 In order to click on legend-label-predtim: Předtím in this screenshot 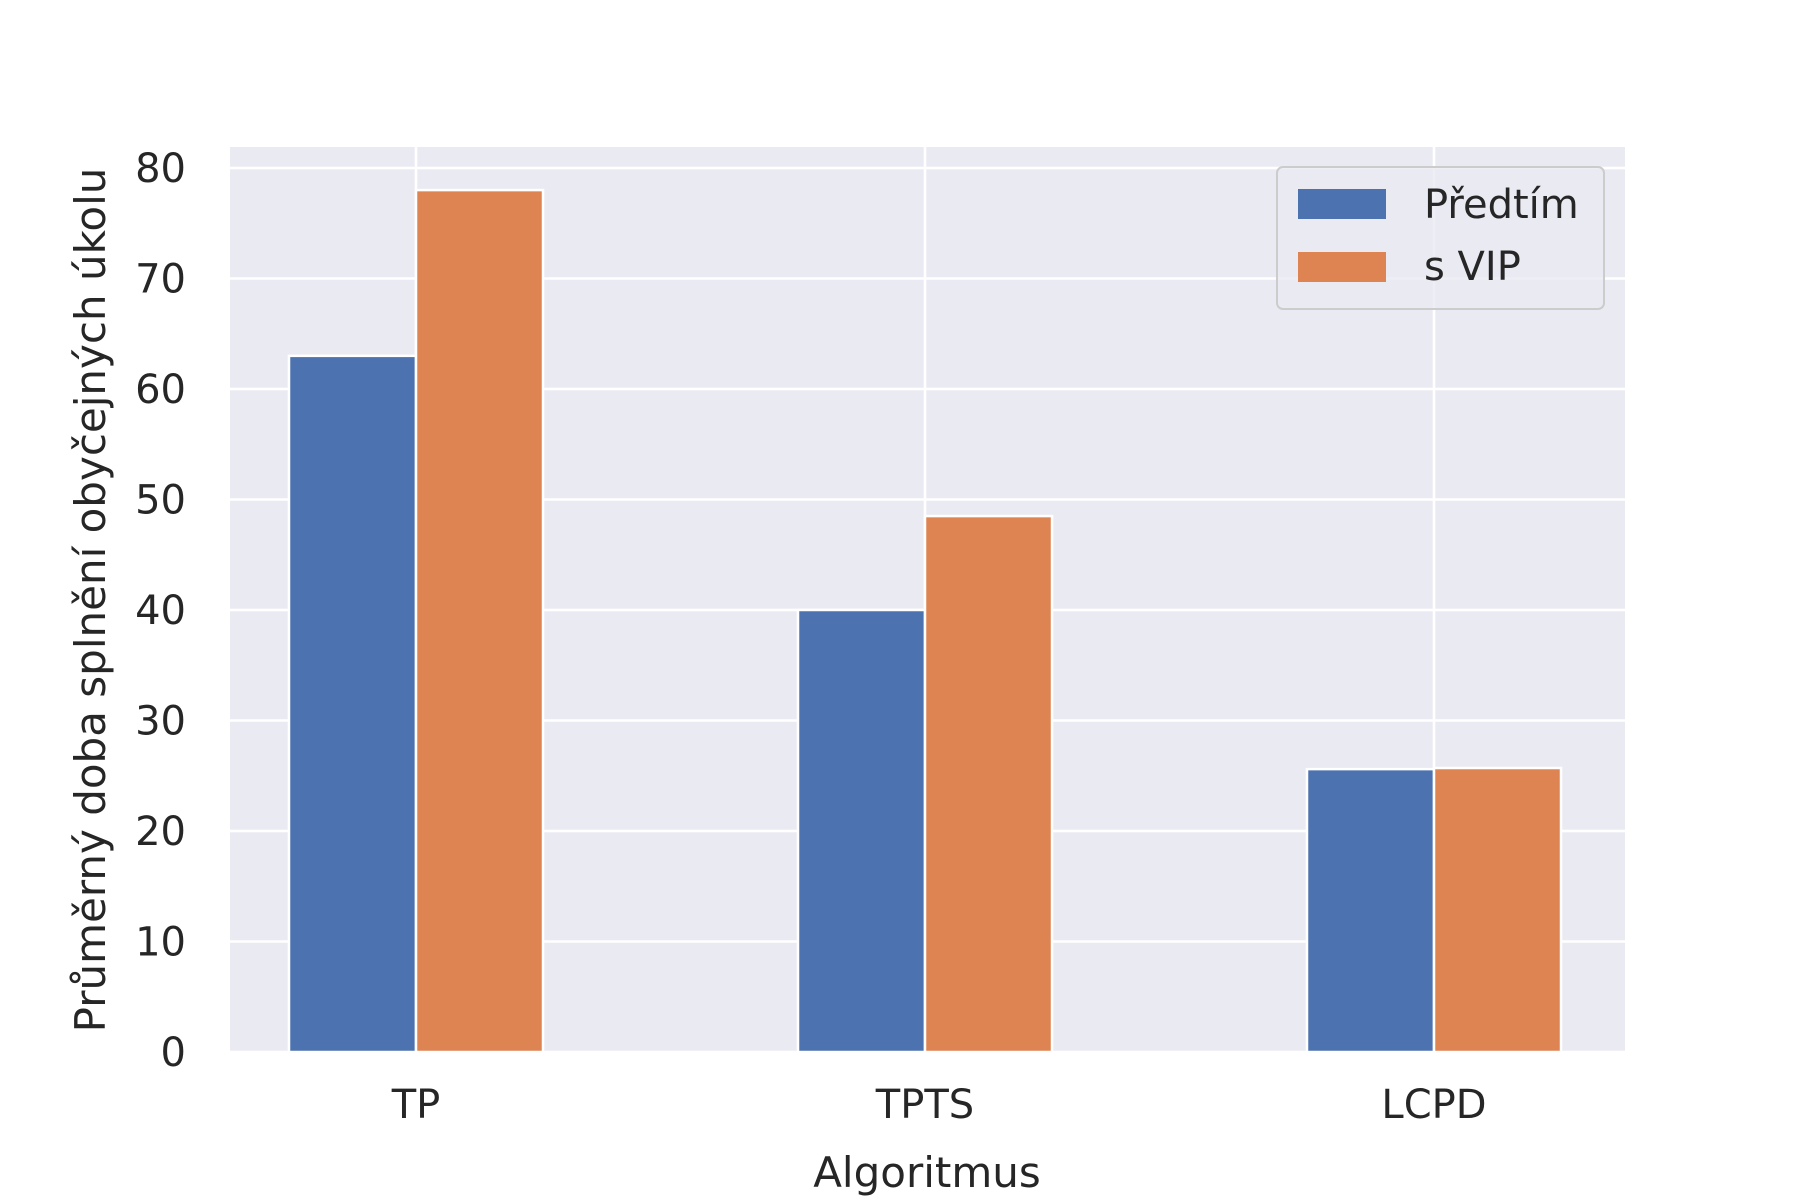, I will do `click(1501, 205)`.